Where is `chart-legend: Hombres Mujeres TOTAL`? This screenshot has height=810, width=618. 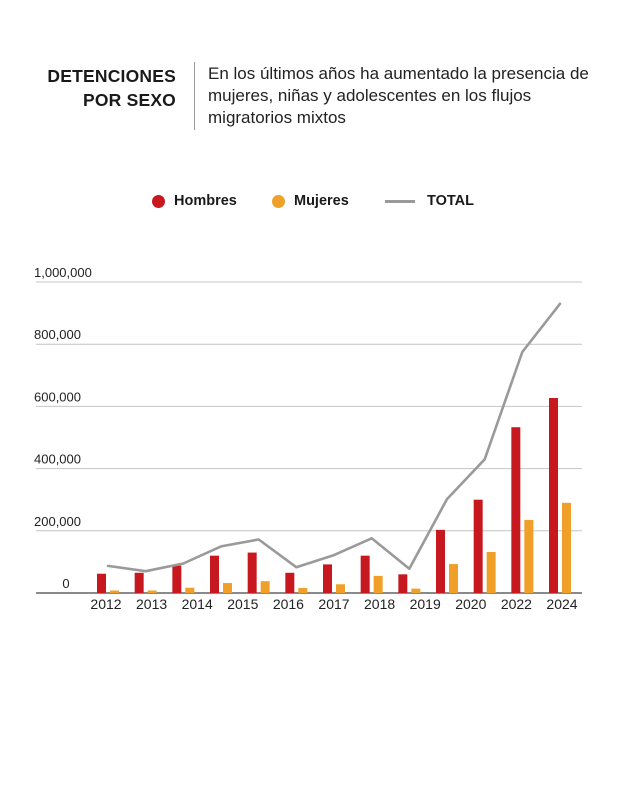
chart-legend: Hombres Mujeres TOTAL is located at coordinates (309, 201).